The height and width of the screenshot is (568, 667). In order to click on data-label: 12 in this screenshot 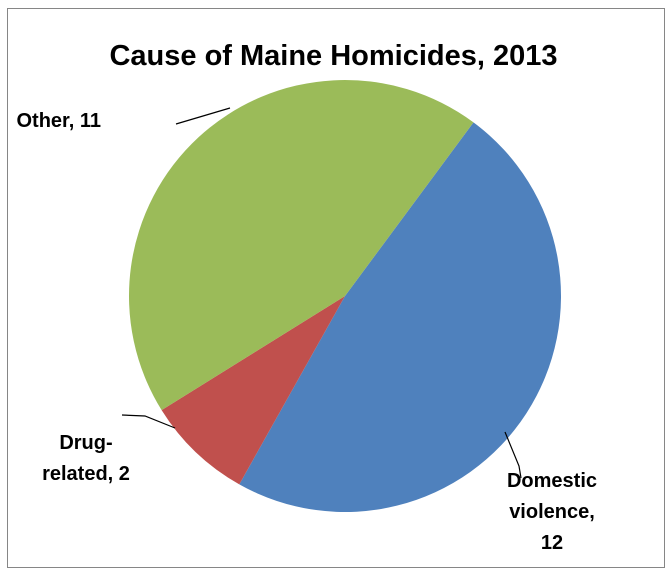, I will do `click(552, 543)`.